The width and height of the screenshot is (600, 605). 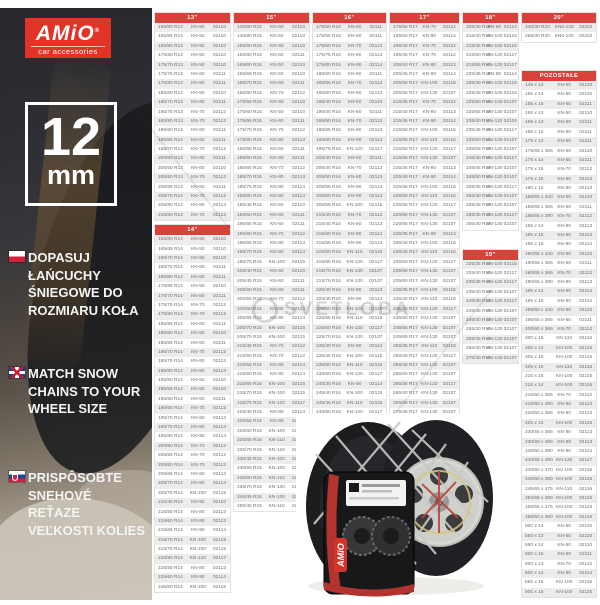 What do you see at coordinates (192, 371) in the screenshot?
I see `table-row: 185/80 R14 KN-80 02113` at bounding box center [192, 371].